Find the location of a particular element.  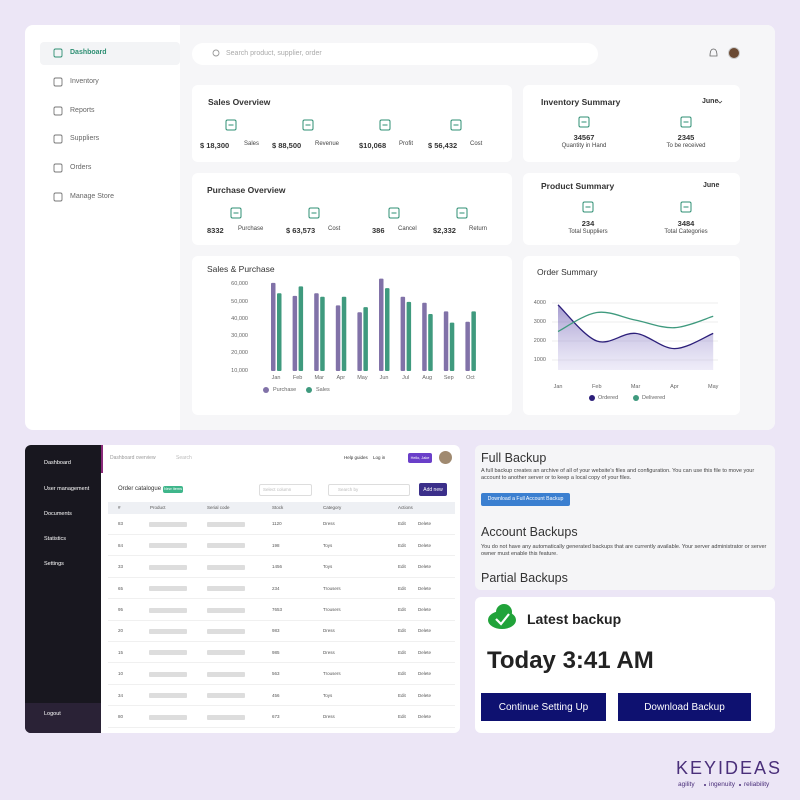

table-header is located at coordinates (281, 508).